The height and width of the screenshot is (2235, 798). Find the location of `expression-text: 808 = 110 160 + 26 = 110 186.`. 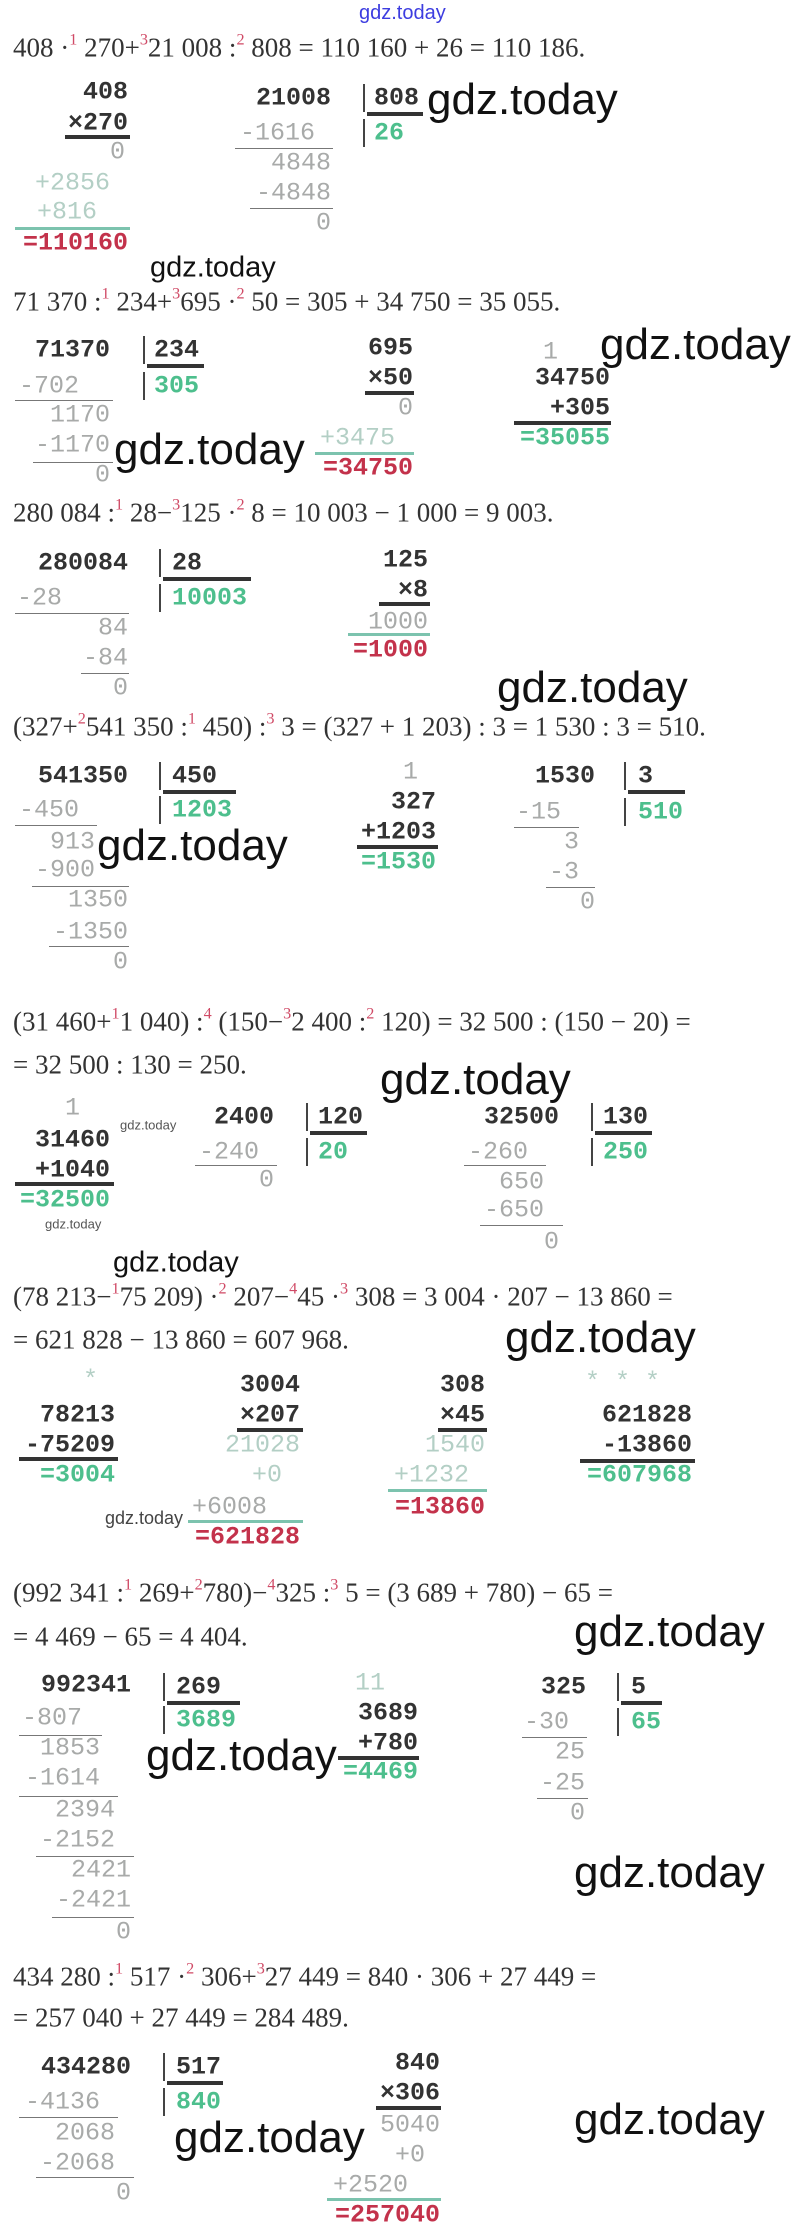

expression-text: 808 = 110 160 + 26 = 110 186. is located at coordinates (415, 47).